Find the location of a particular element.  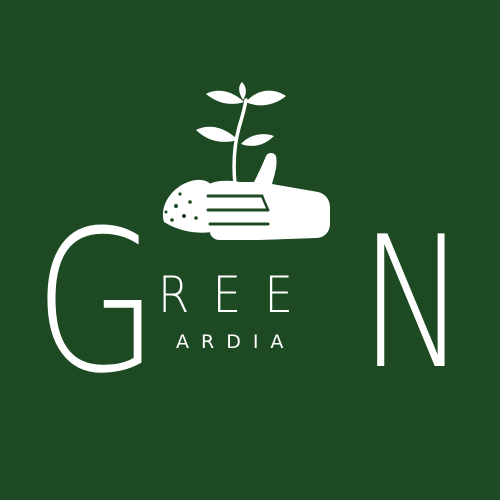

logo-letter-n: N is located at coordinates (413, 303).